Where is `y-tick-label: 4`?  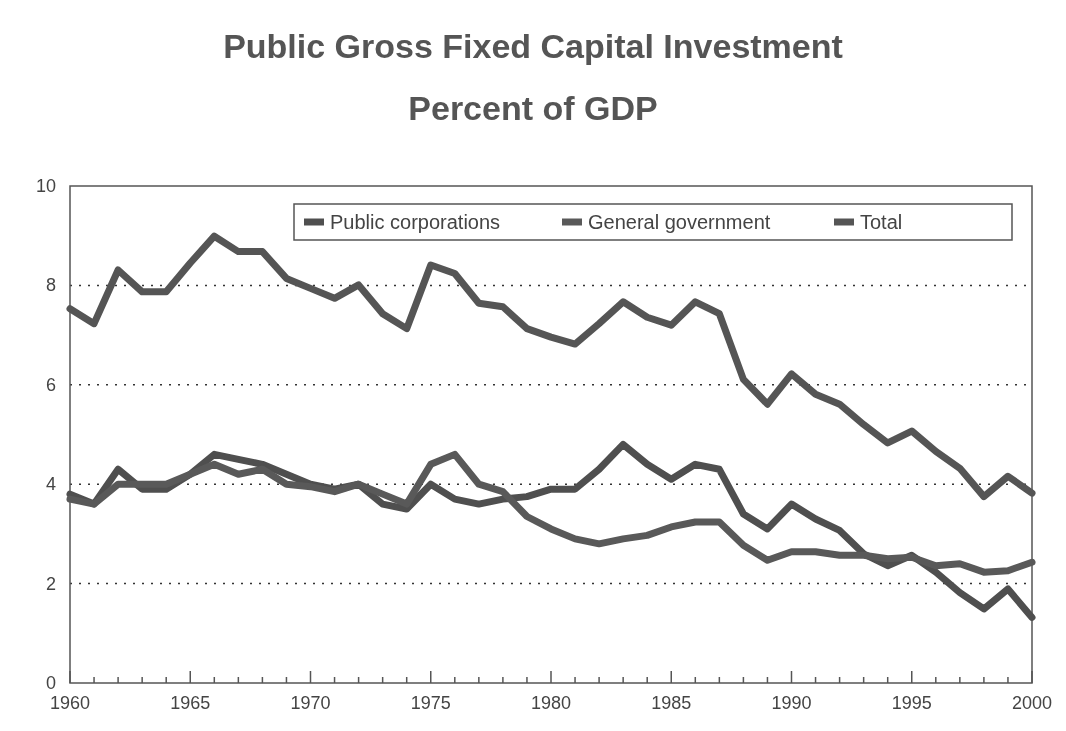
y-tick-label: 4 is located at coordinates (50, 484).